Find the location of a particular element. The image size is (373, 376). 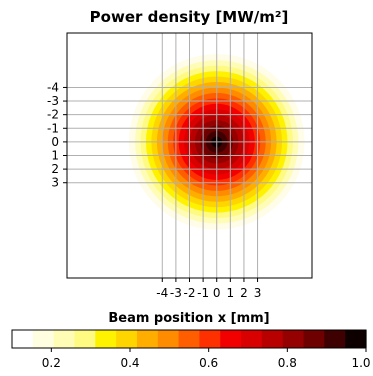

colorbar-tick-label: 0.4 is located at coordinates (129, 363).